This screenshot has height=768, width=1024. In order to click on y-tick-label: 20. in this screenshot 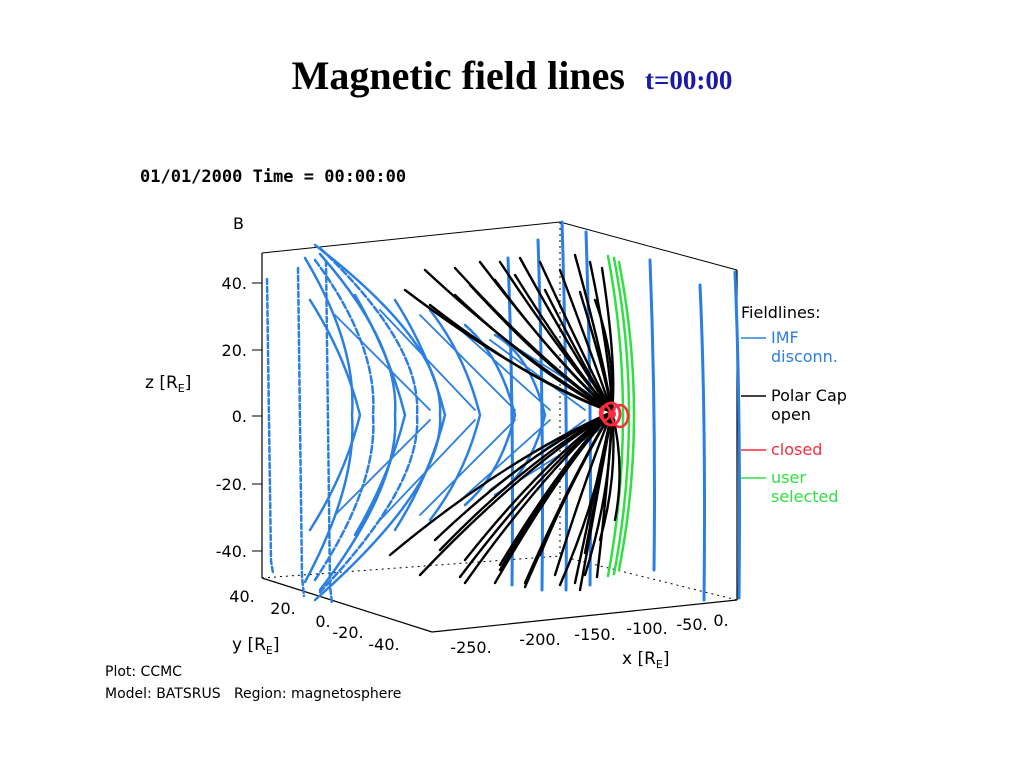, I will do `click(282, 608)`.